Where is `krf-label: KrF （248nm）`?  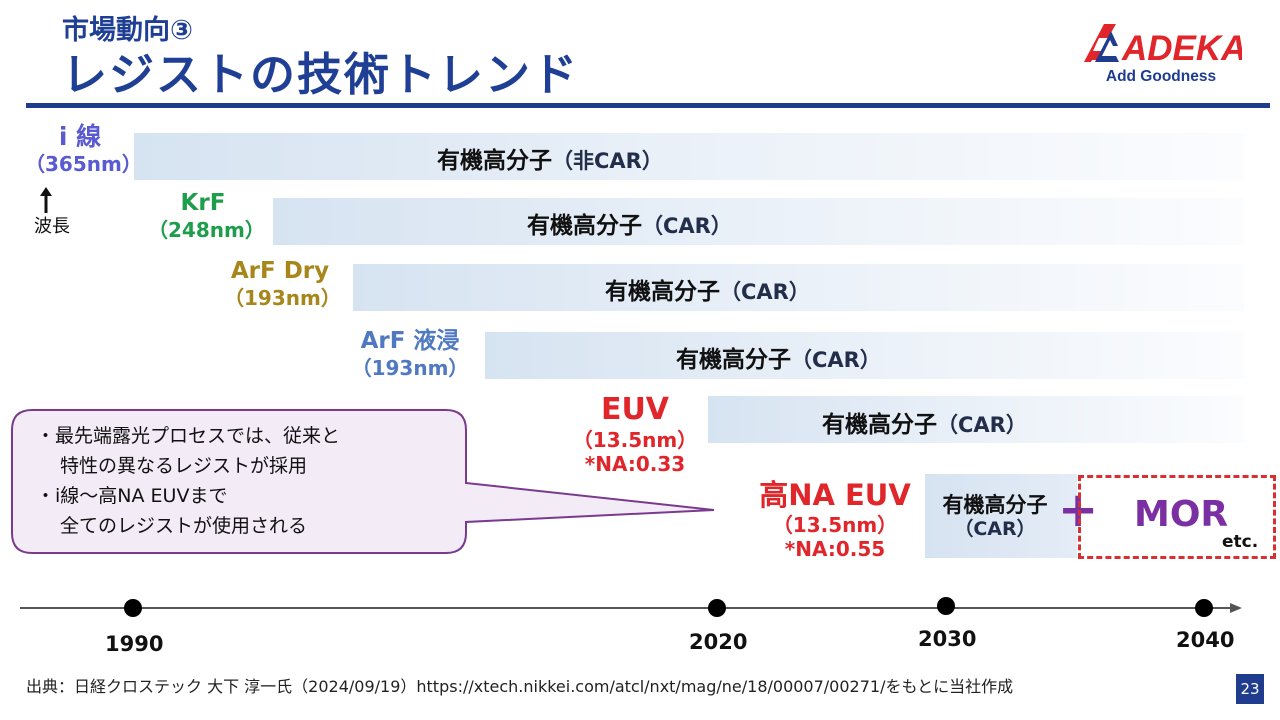
krf-label: KrF （248nm） is located at coordinates (206, 216).